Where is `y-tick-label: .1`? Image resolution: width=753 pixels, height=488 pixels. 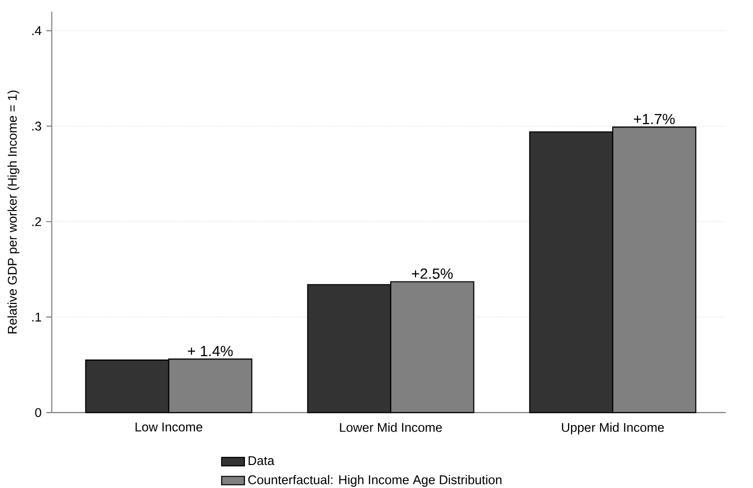
y-tick-label: .1 is located at coordinates (37, 317).